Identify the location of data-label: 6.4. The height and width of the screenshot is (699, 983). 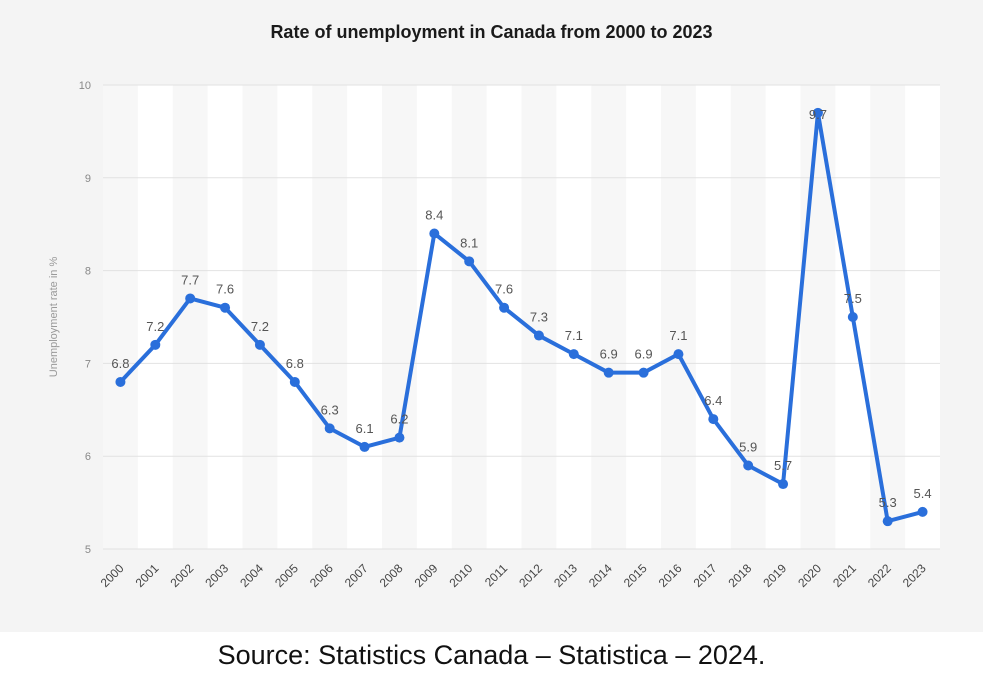
(713, 400).